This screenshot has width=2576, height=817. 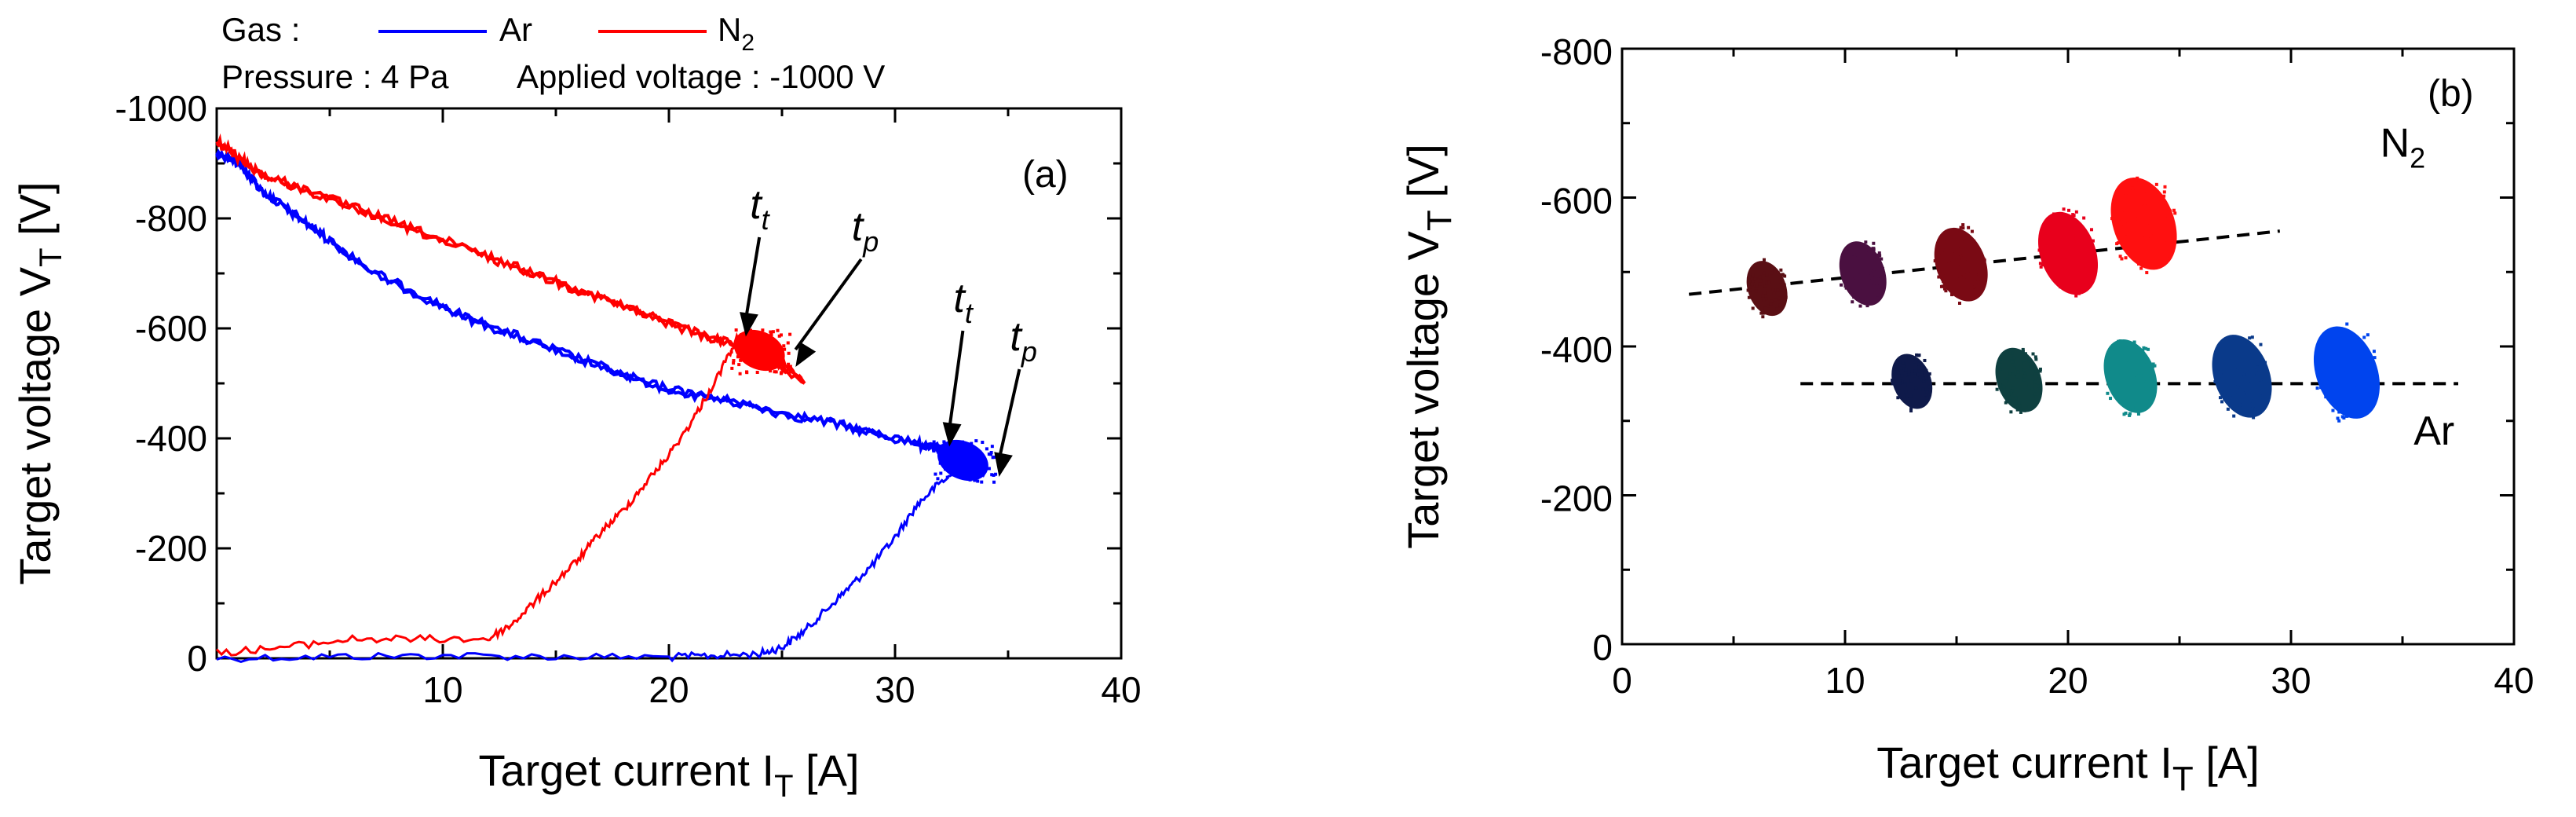 What do you see at coordinates (736, 33) in the screenshot?
I see `legend-n2-label: N2` at bounding box center [736, 33].